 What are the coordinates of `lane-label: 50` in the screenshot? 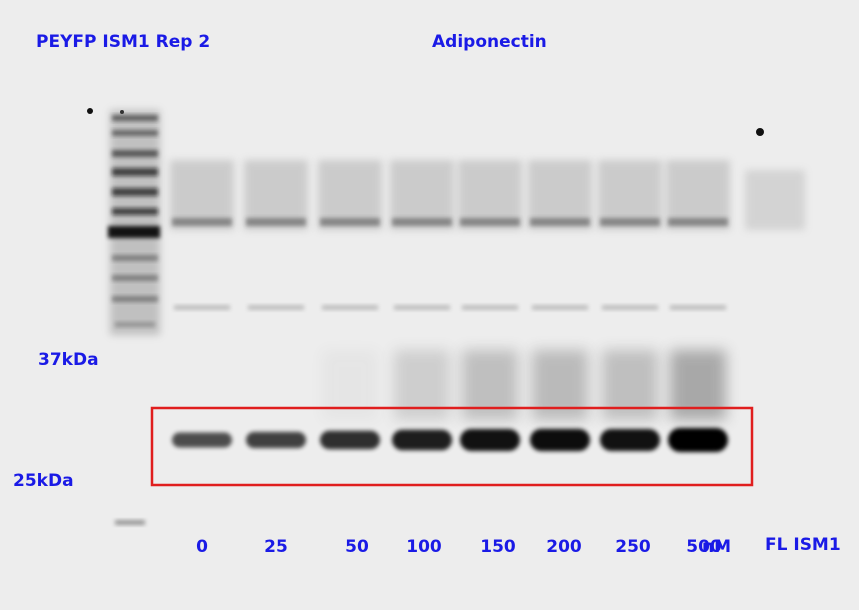 It's located at (357, 547).